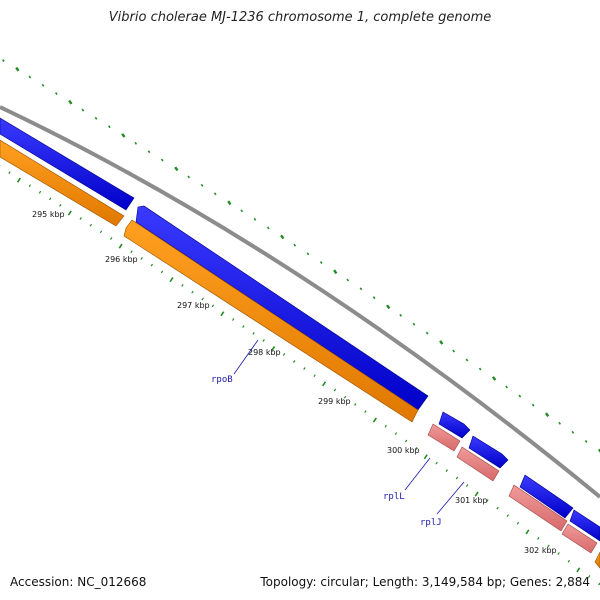 The image size is (600, 600). Describe the element at coordinates (48, 214) in the screenshot. I see `ruler-label-295: 295 kbp` at that location.